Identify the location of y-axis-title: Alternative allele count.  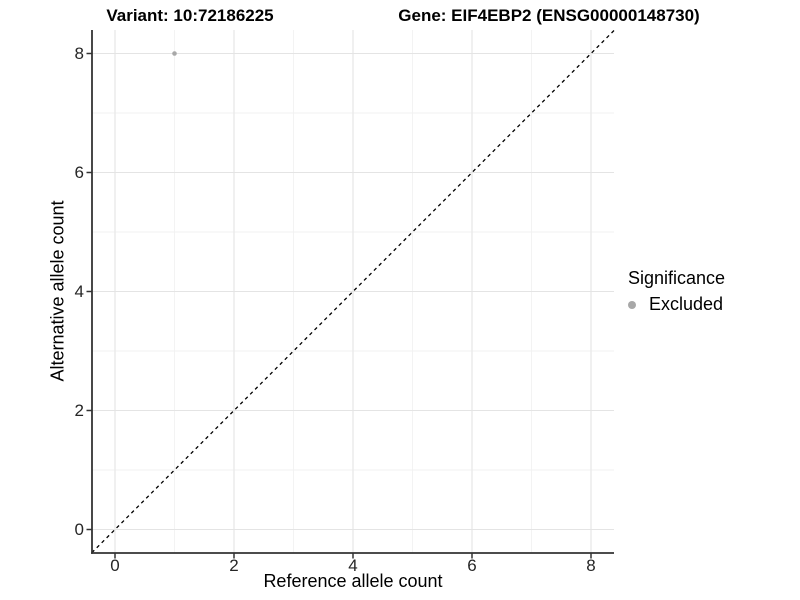
(57, 291).